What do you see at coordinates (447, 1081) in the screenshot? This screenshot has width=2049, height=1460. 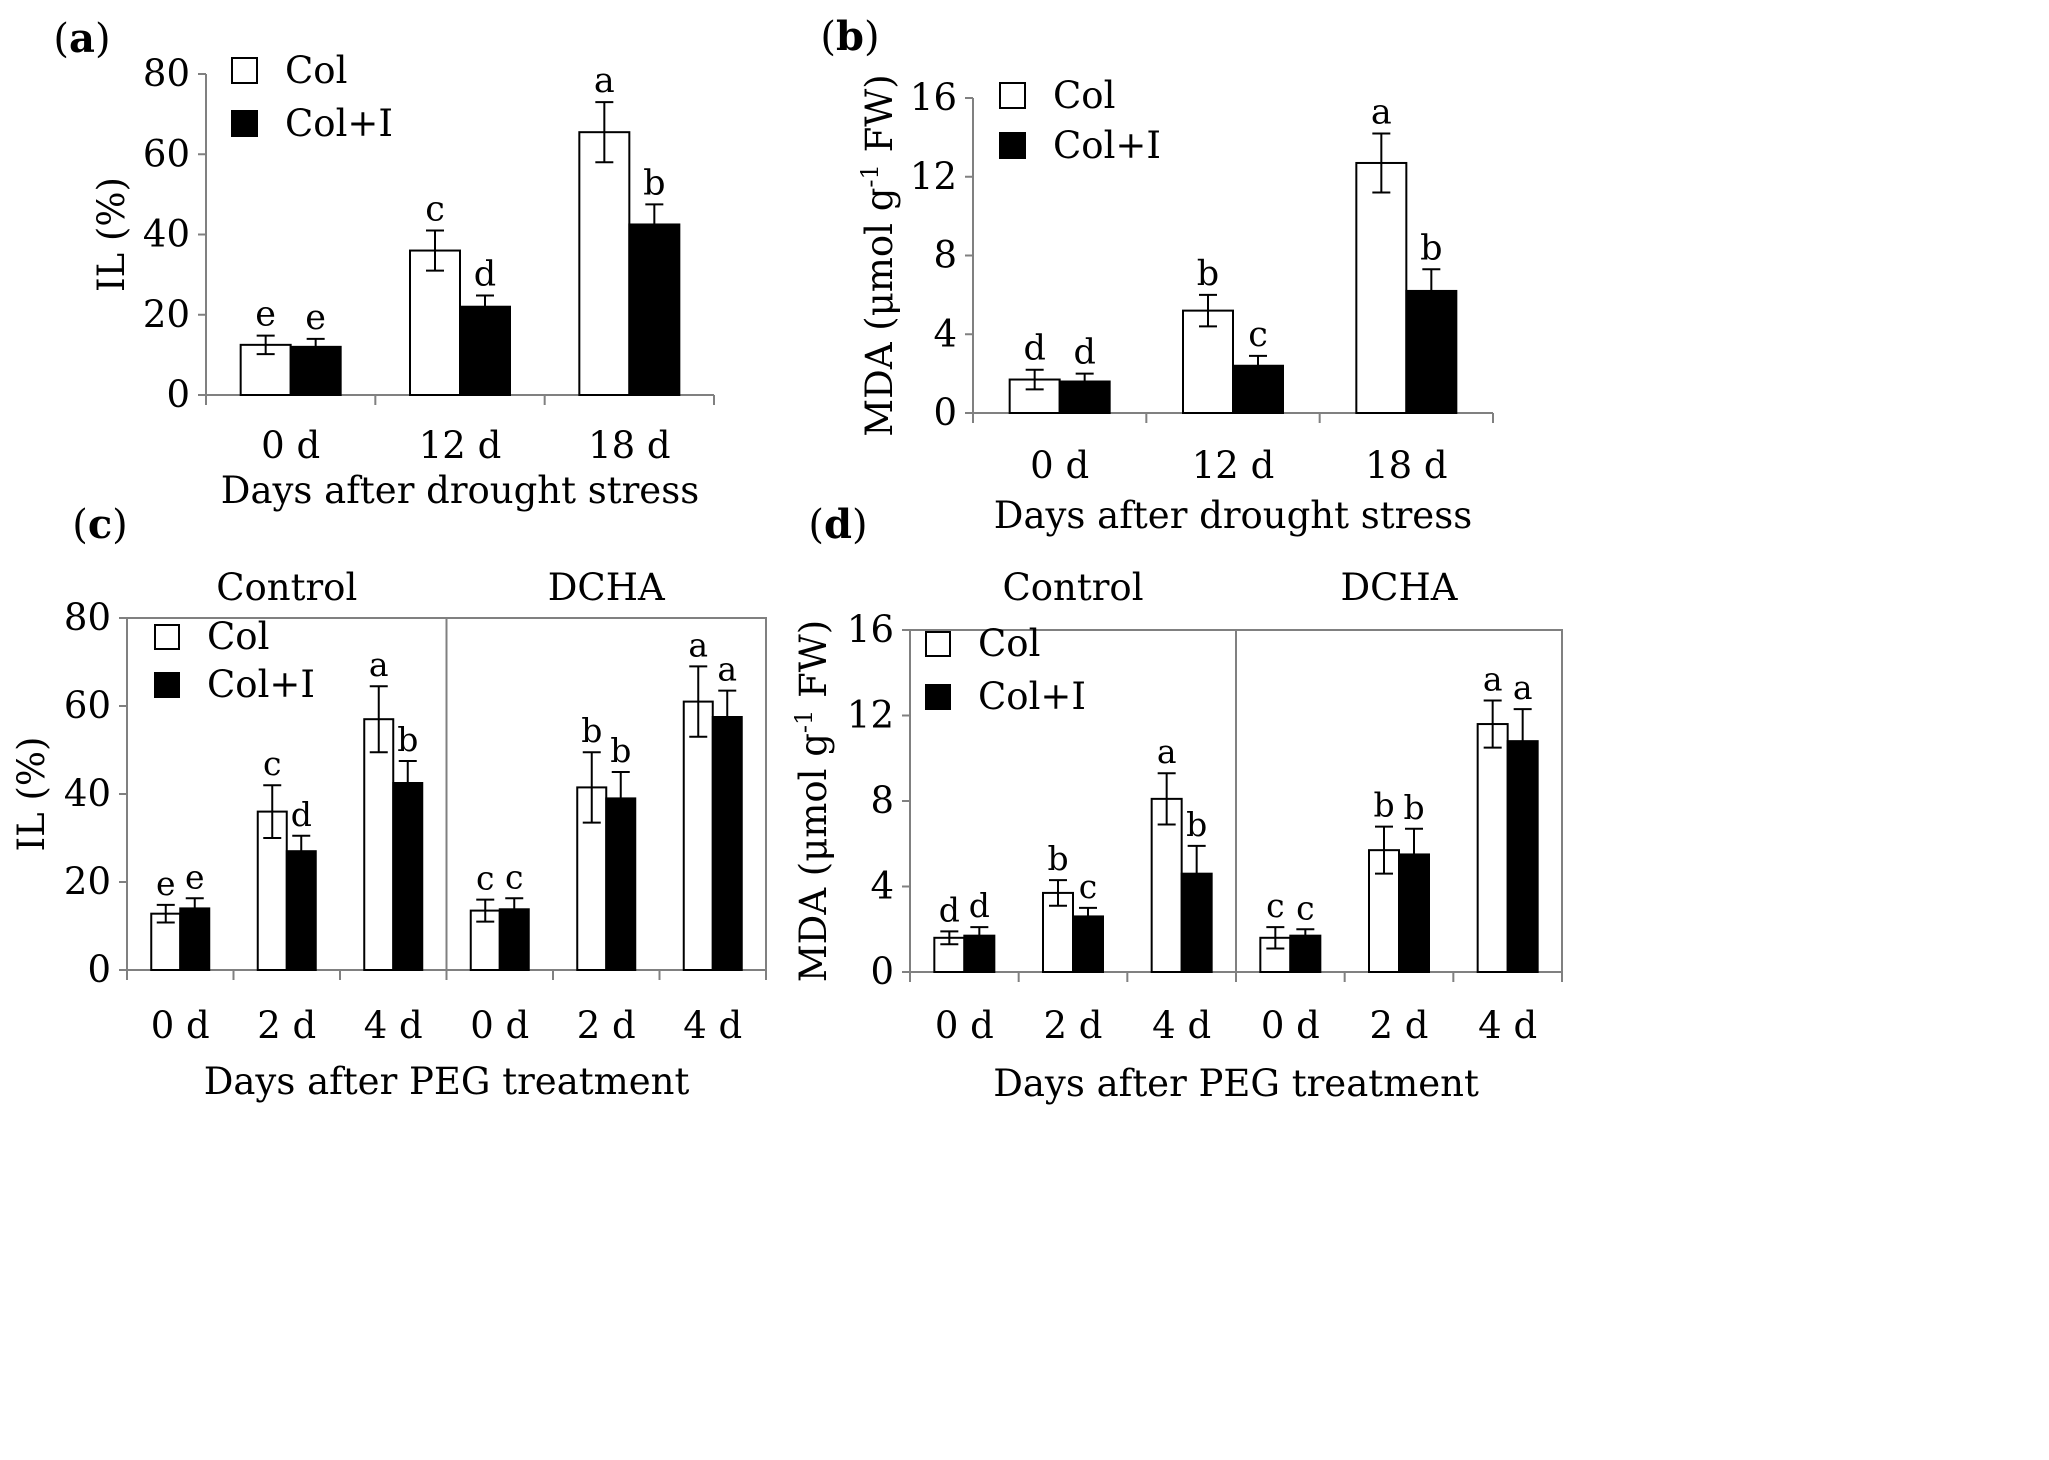 I see `x-axis-title: Days after PEG treatment` at bounding box center [447, 1081].